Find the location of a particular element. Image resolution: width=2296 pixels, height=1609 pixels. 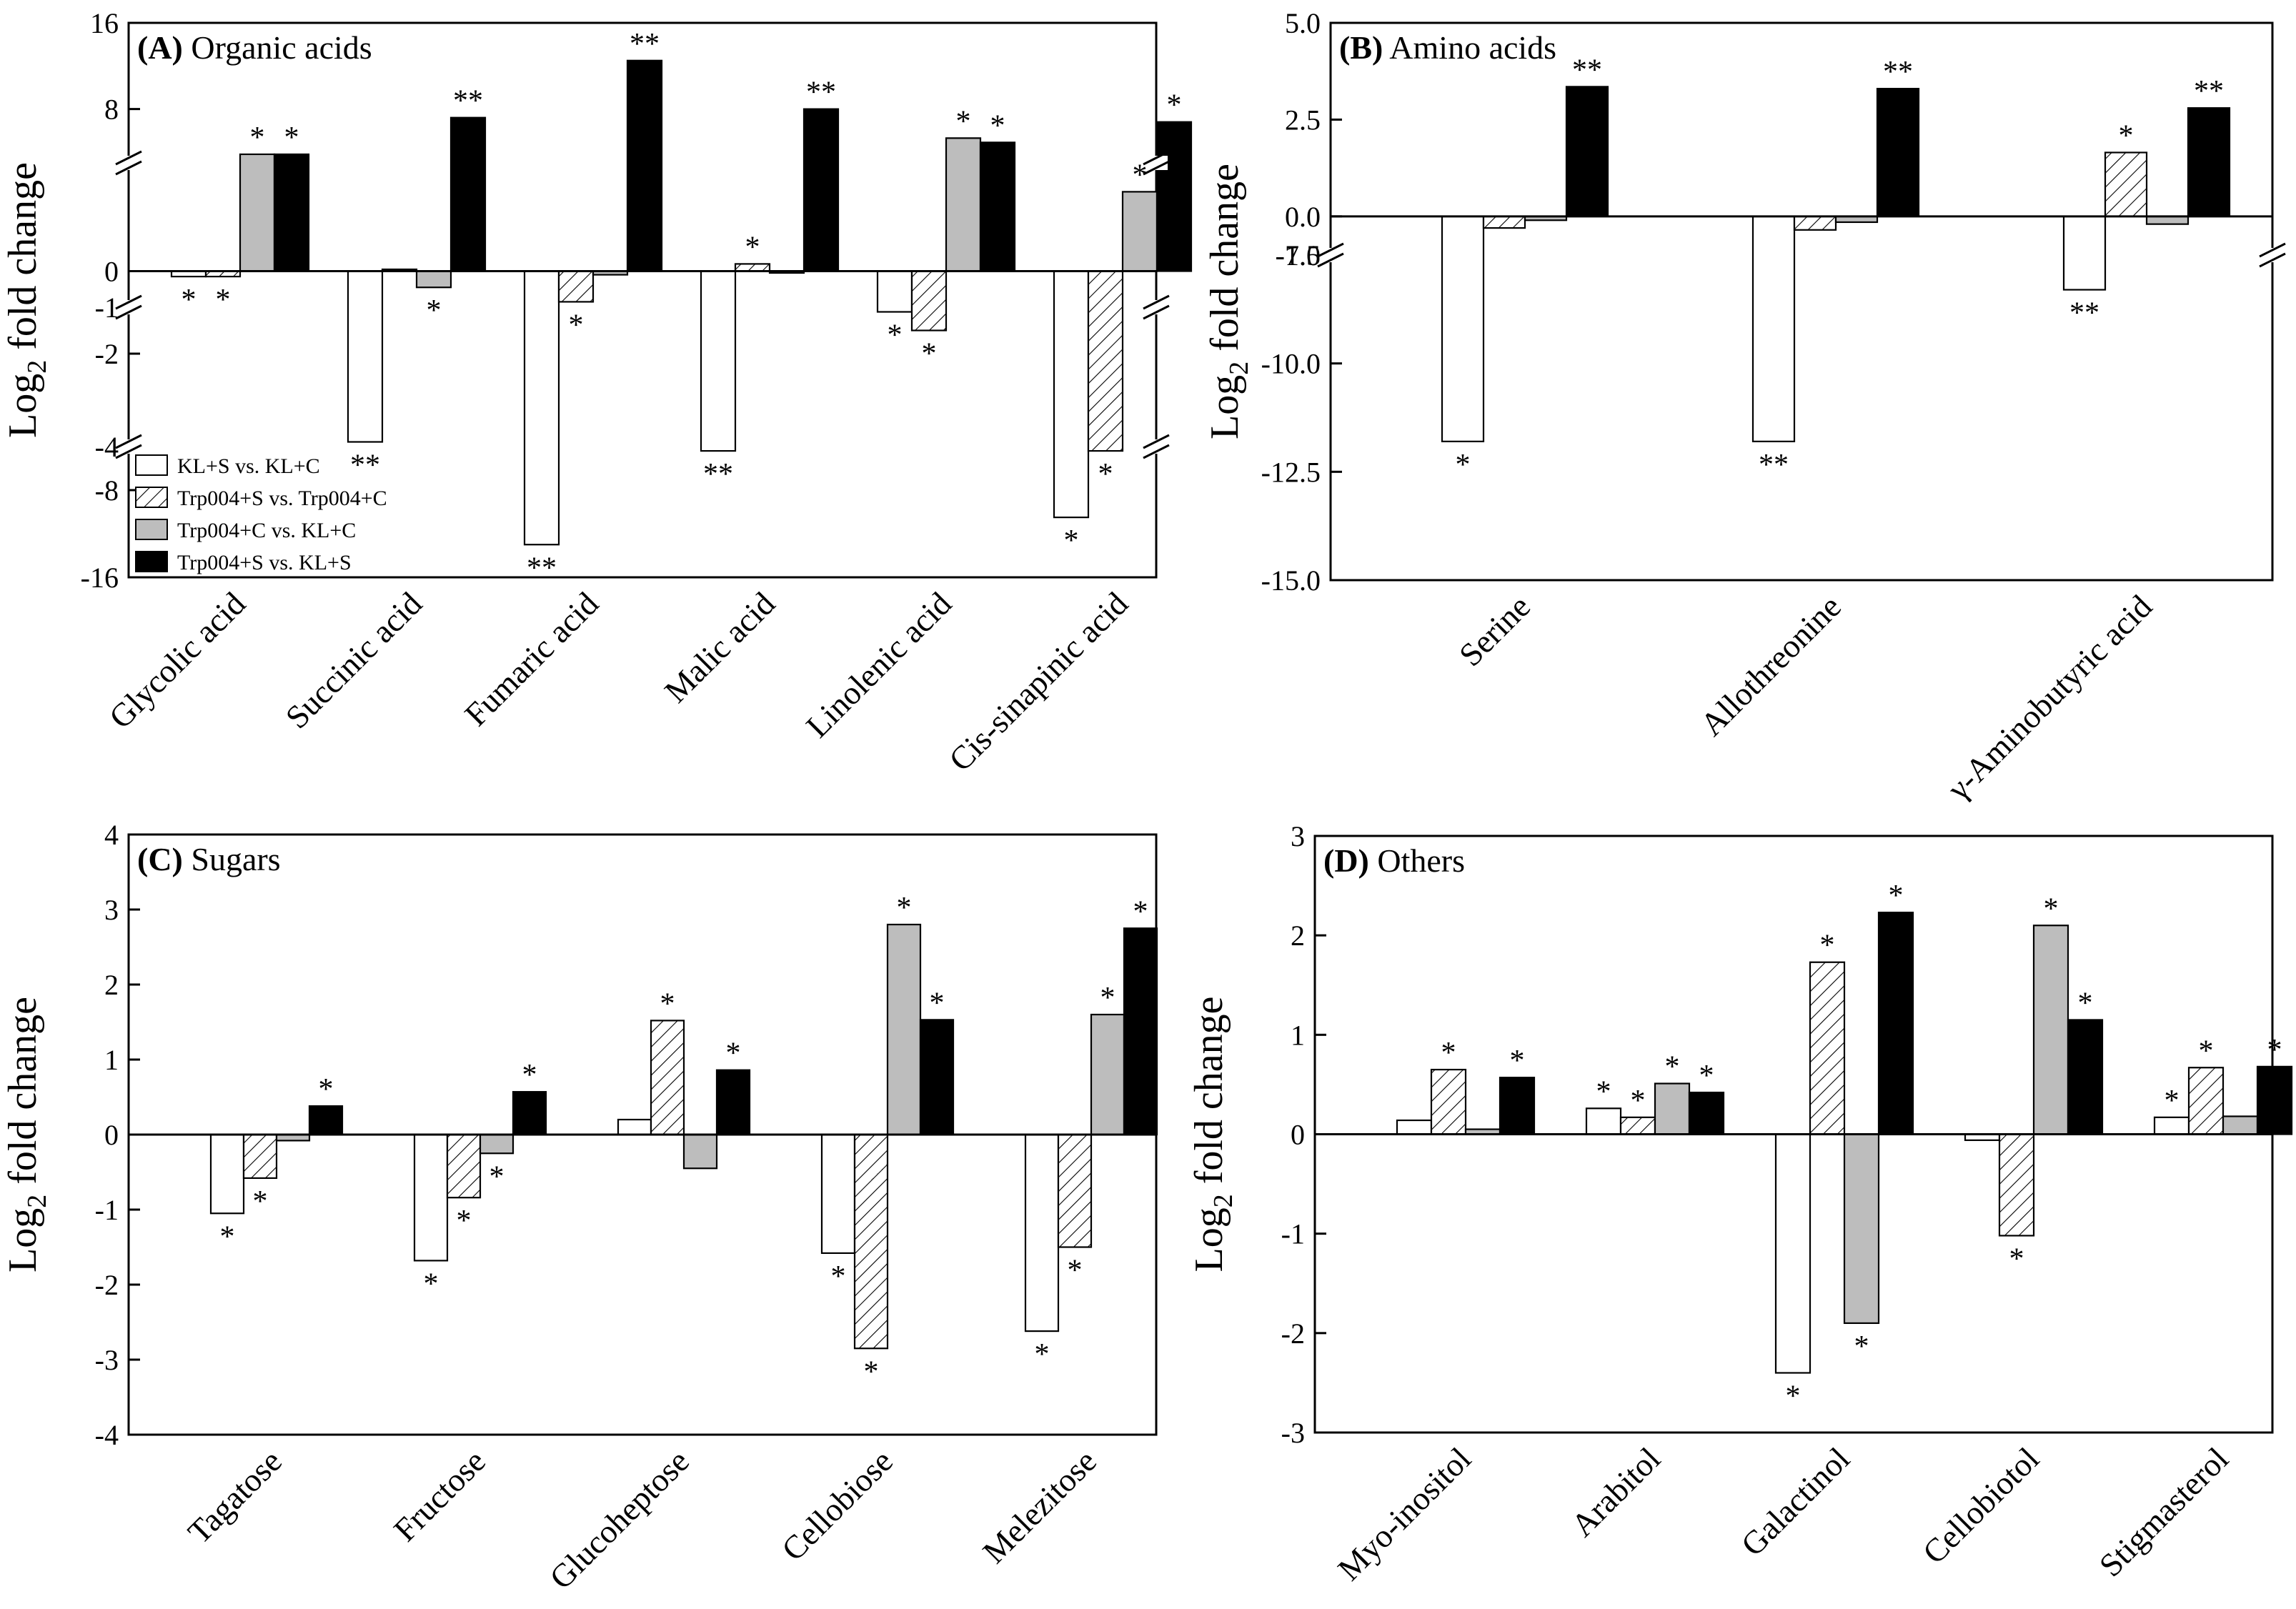

category-label: Galactinol is located at coordinates (1796, 1501).